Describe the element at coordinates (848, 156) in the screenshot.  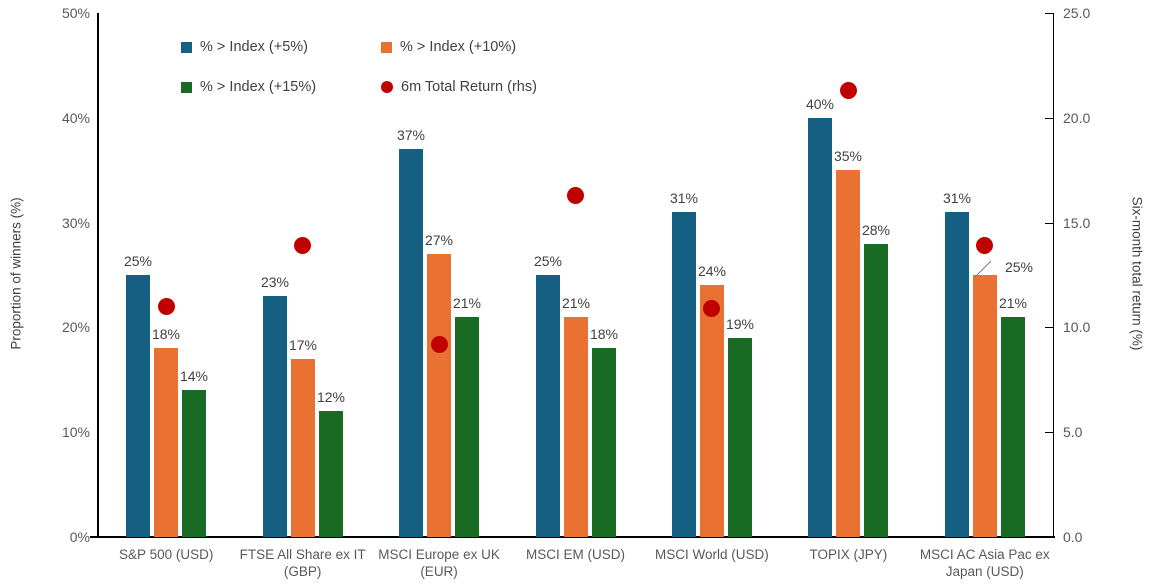
I see `bar-value-label: 35%` at that location.